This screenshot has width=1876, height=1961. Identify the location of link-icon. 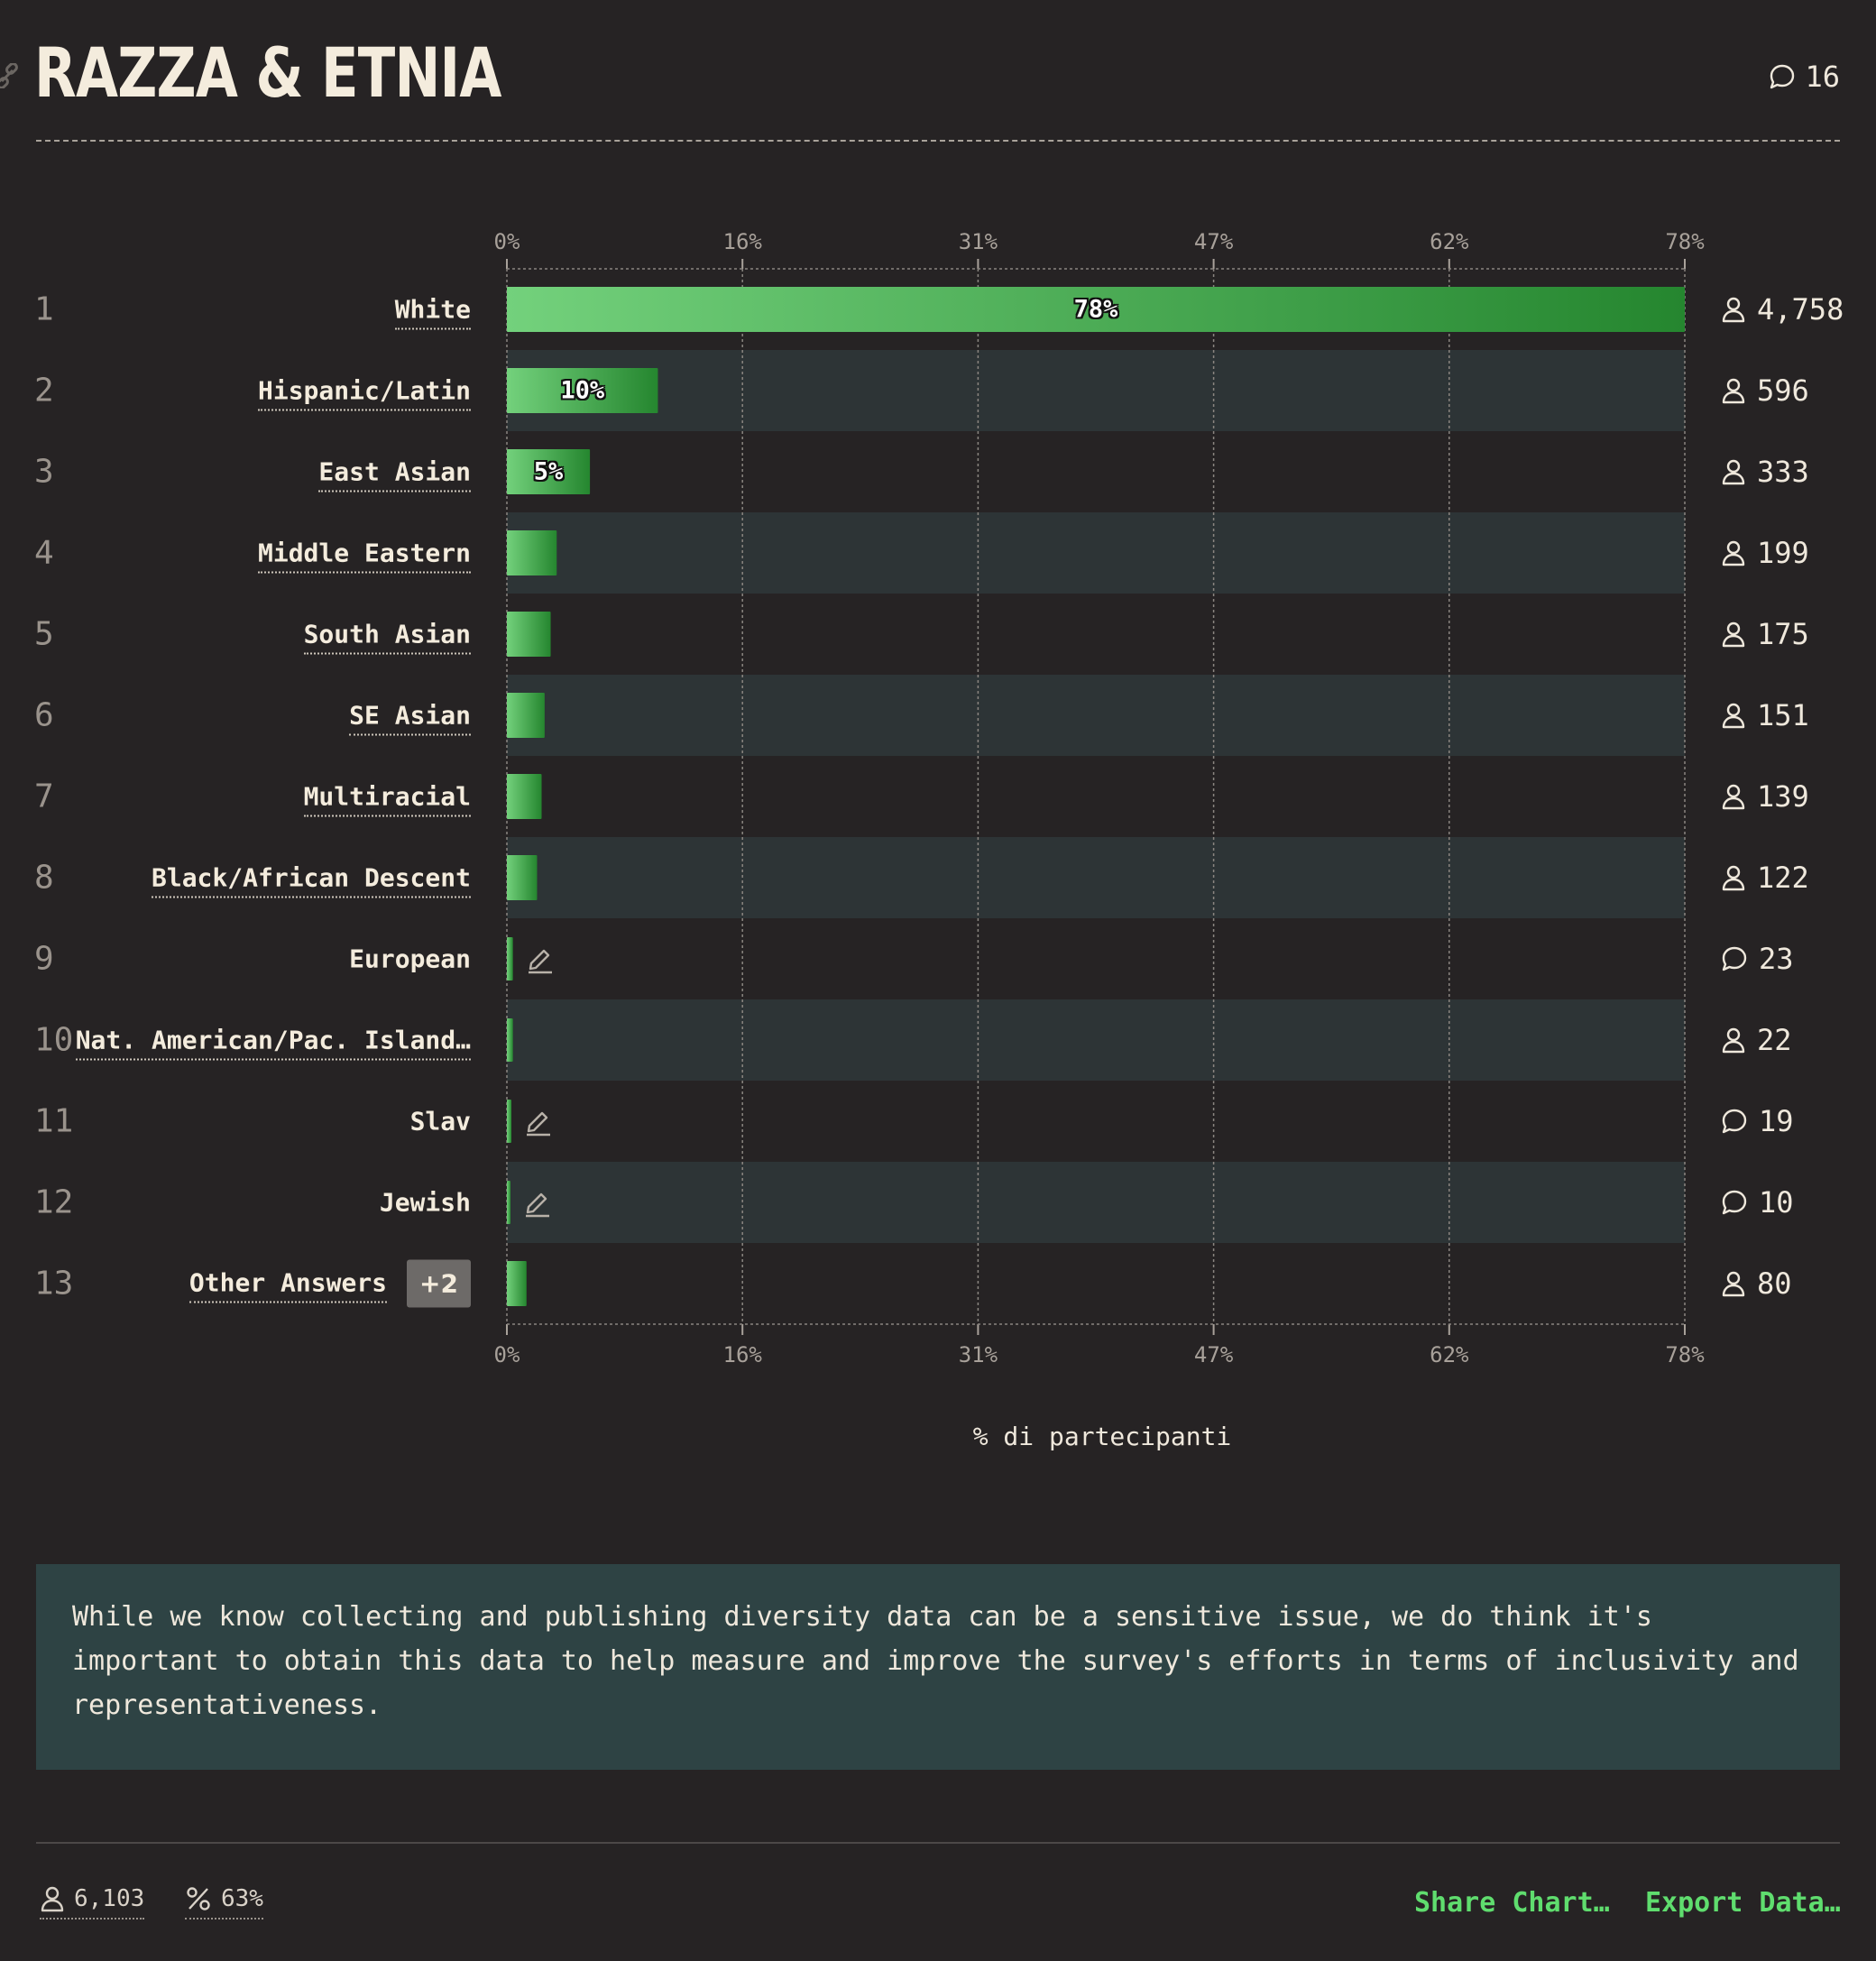
(10, 75).